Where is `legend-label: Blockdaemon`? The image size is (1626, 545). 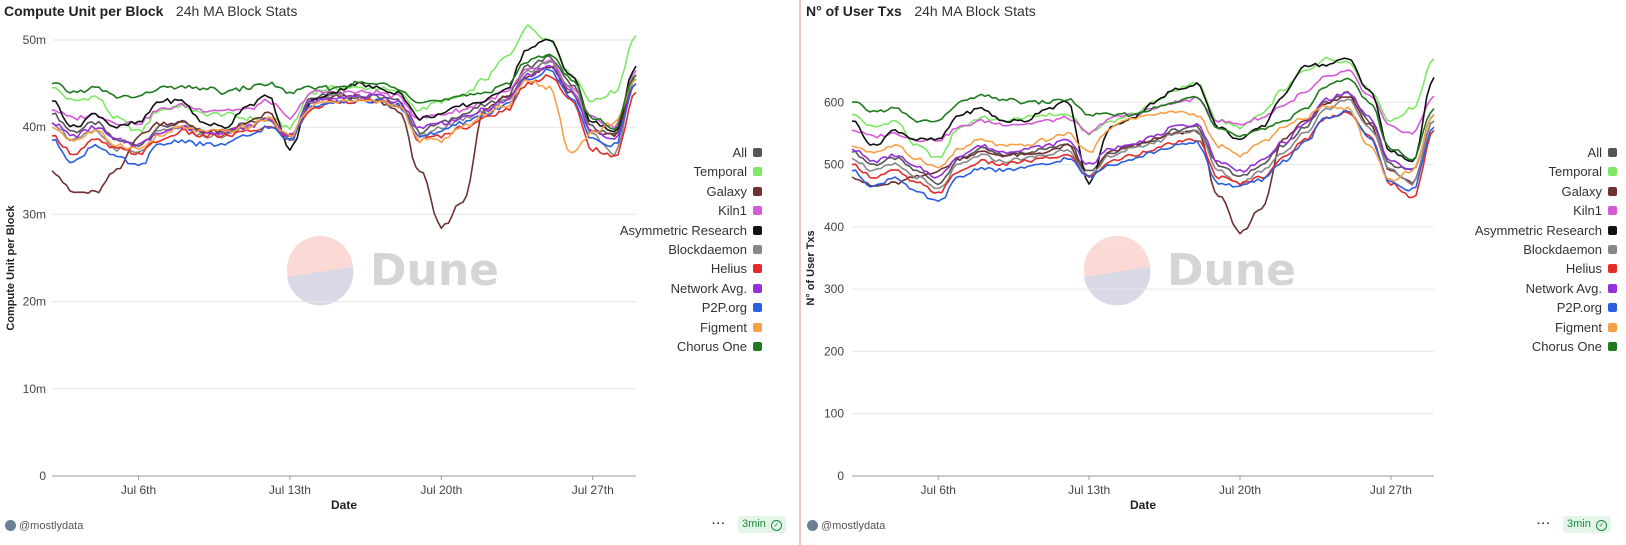 legend-label: Blockdaemon is located at coordinates (1562, 249).